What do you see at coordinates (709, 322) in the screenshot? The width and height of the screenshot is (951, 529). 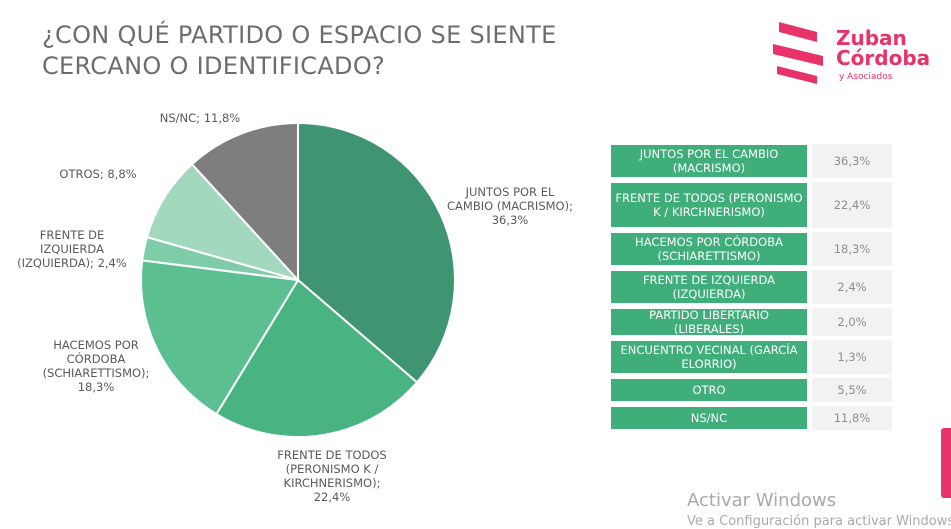 I see `party-name-cell: PARTIDO LIBERTARIO (LIBERALES)` at bounding box center [709, 322].